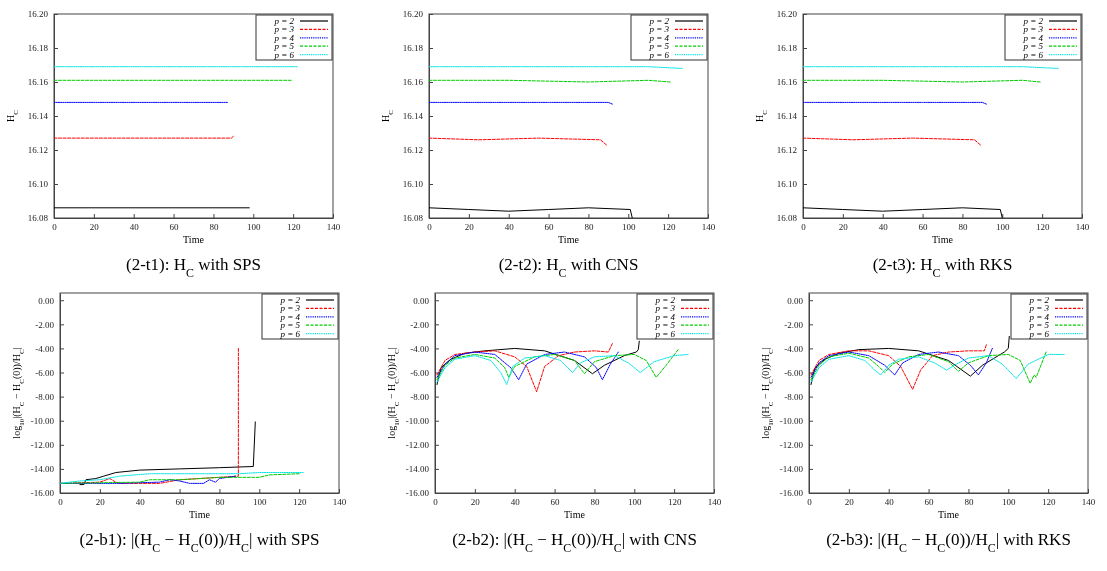 Image resolution: width=1107 pixels, height=571 pixels. Describe the element at coordinates (38, 218) in the screenshot. I see `y-tick-label: 16.08` at that location.